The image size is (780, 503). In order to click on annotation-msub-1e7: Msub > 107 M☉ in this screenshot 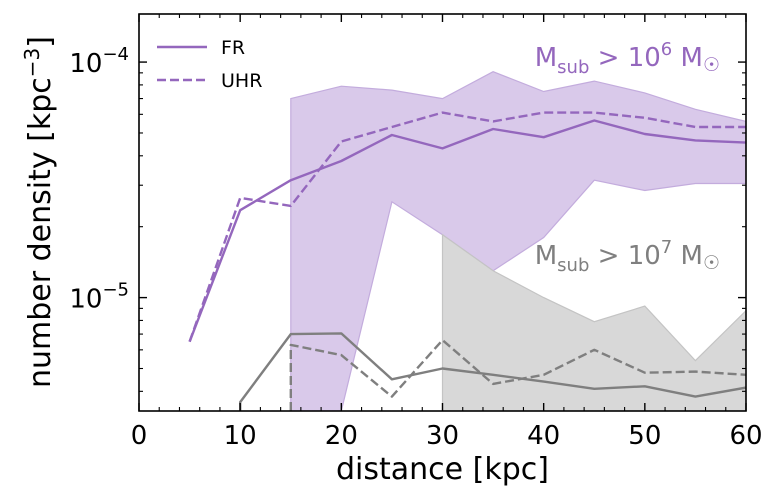, I will do `click(627, 256)`.